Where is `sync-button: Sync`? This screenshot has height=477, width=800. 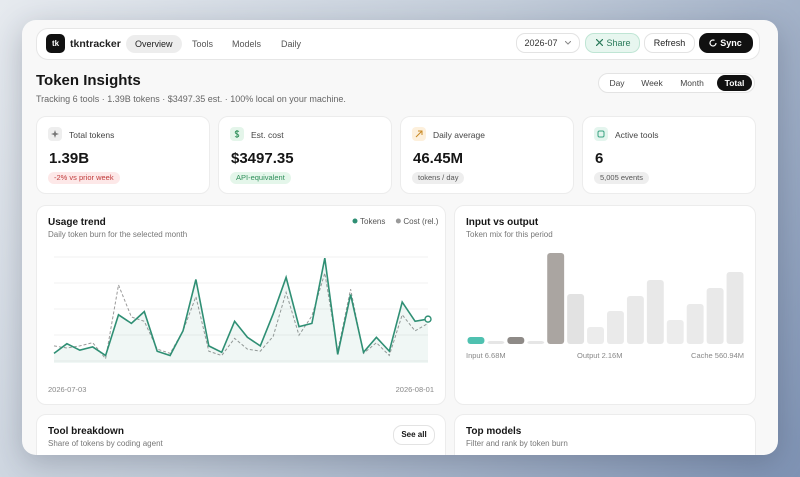 sync-button: Sync is located at coordinates (726, 43).